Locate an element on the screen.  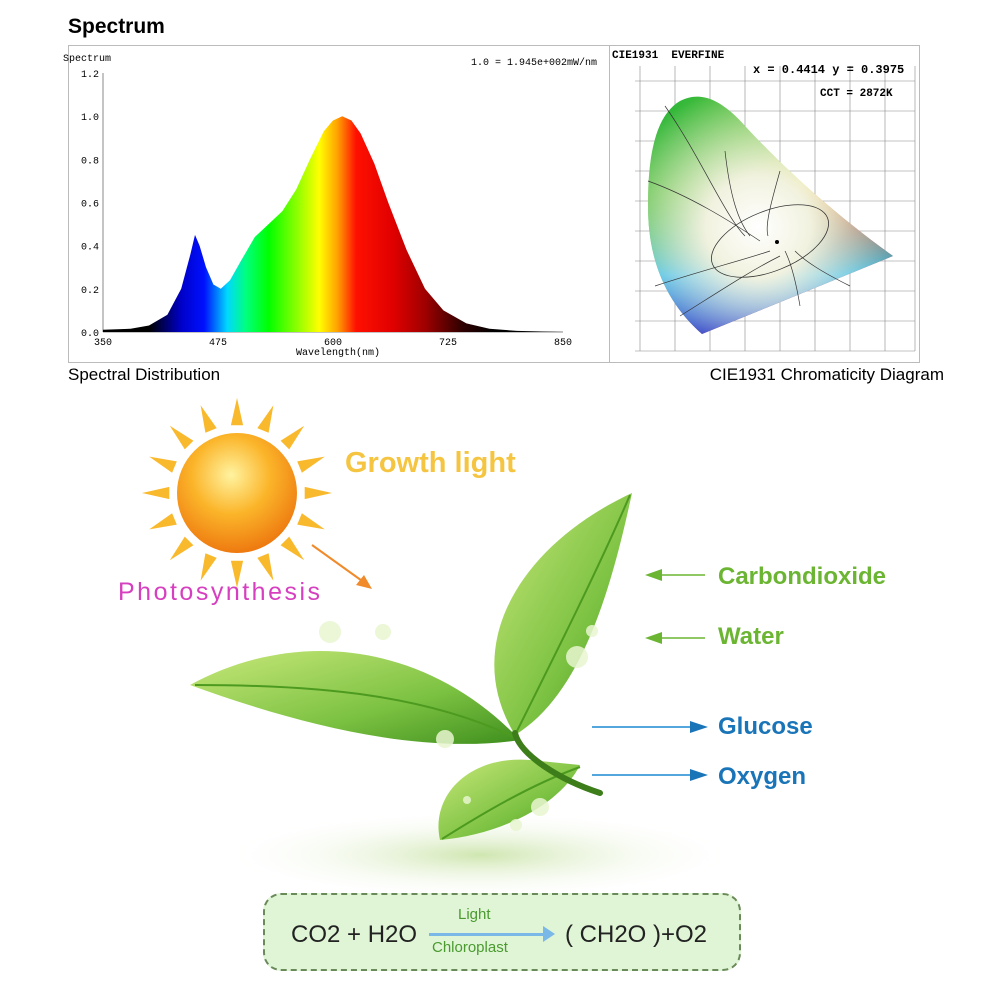
x-tick-label: 475 is located at coordinates (218, 343).